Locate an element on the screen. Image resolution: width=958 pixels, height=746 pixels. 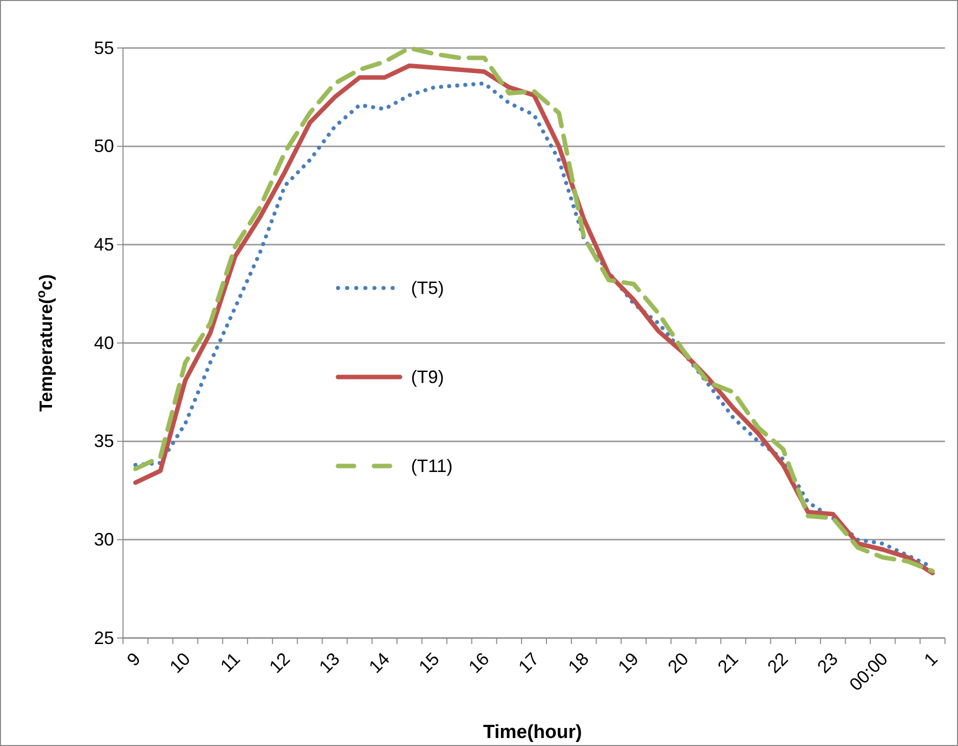
x-tick-label: 18 is located at coordinates (578, 662).